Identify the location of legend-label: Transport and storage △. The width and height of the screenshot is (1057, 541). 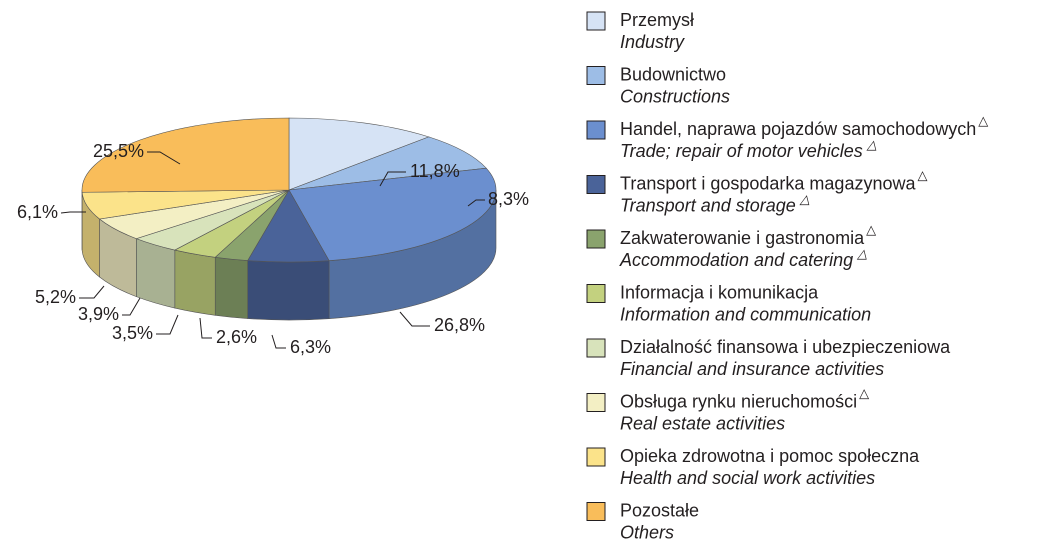
(715, 203).